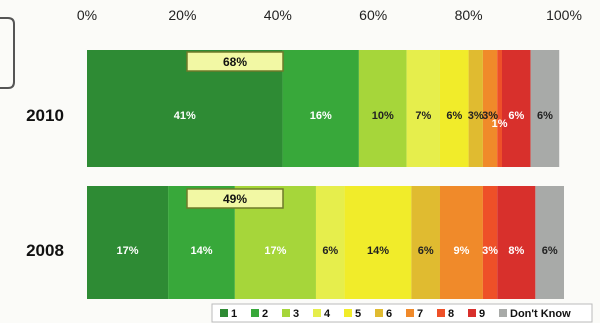 The image size is (600, 323). I want to click on legend-item-6: 6, so click(383, 314).